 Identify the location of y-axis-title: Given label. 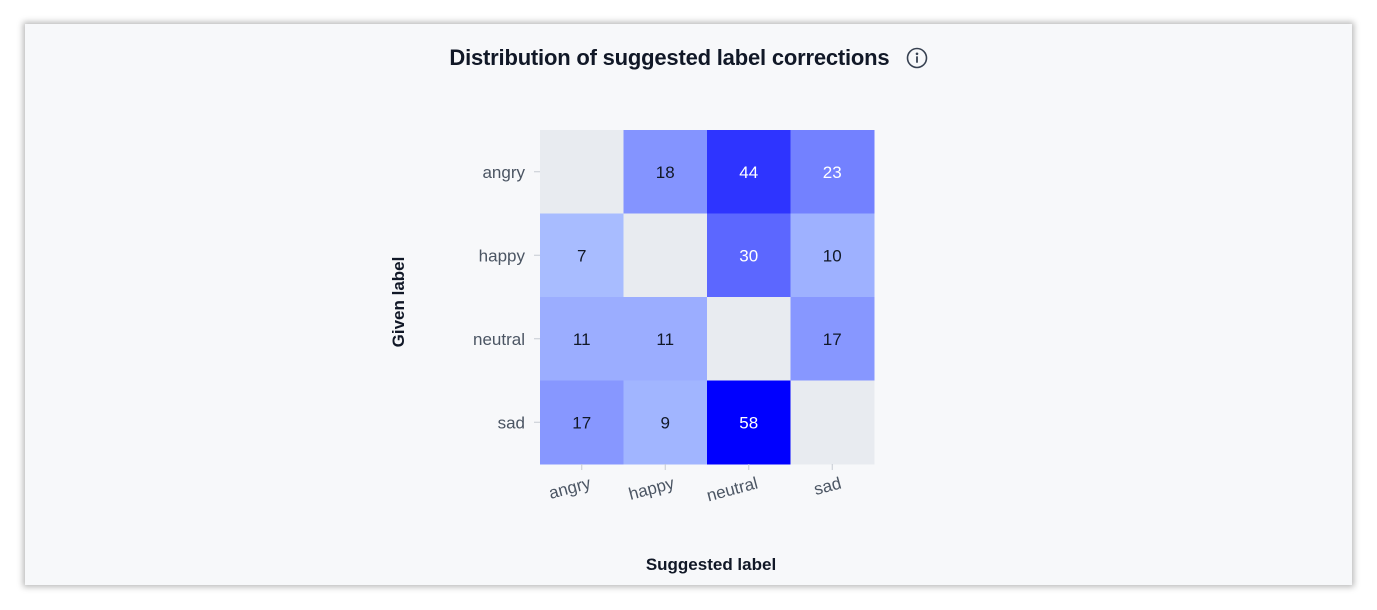
(398, 302).